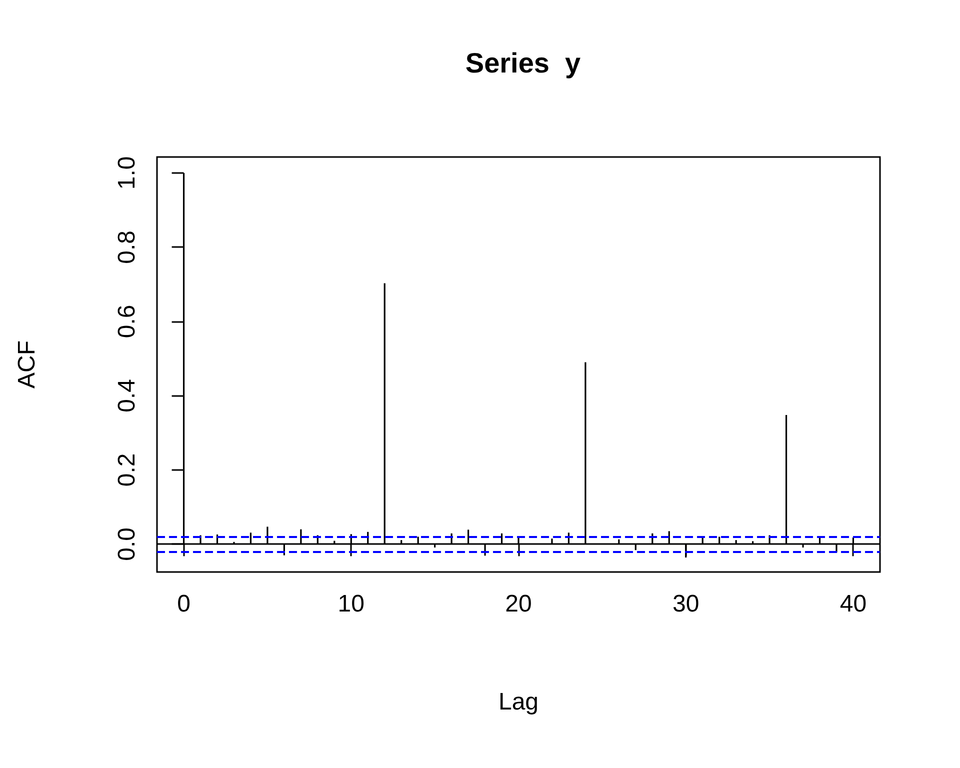 The image size is (960, 768). What do you see at coordinates (853, 604) in the screenshot?
I see `x-tick-label: 40` at bounding box center [853, 604].